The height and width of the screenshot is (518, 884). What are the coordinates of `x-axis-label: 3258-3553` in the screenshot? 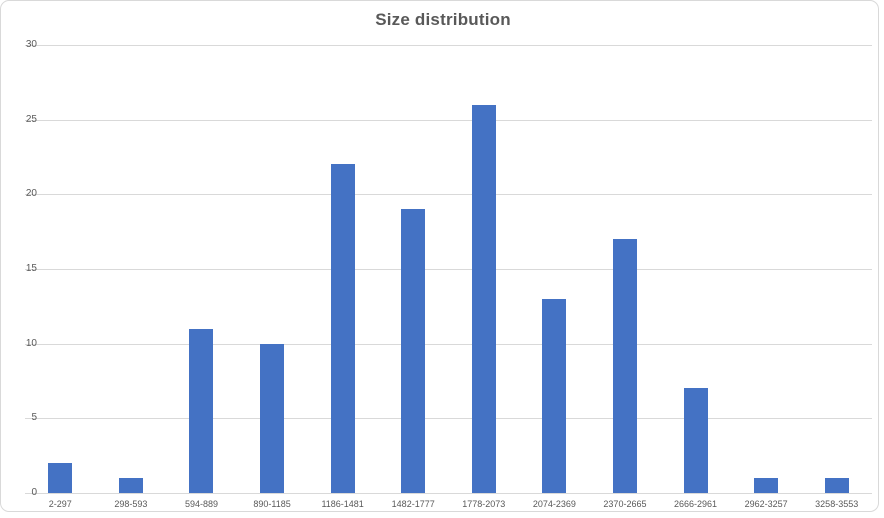 It's located at (837, 504).